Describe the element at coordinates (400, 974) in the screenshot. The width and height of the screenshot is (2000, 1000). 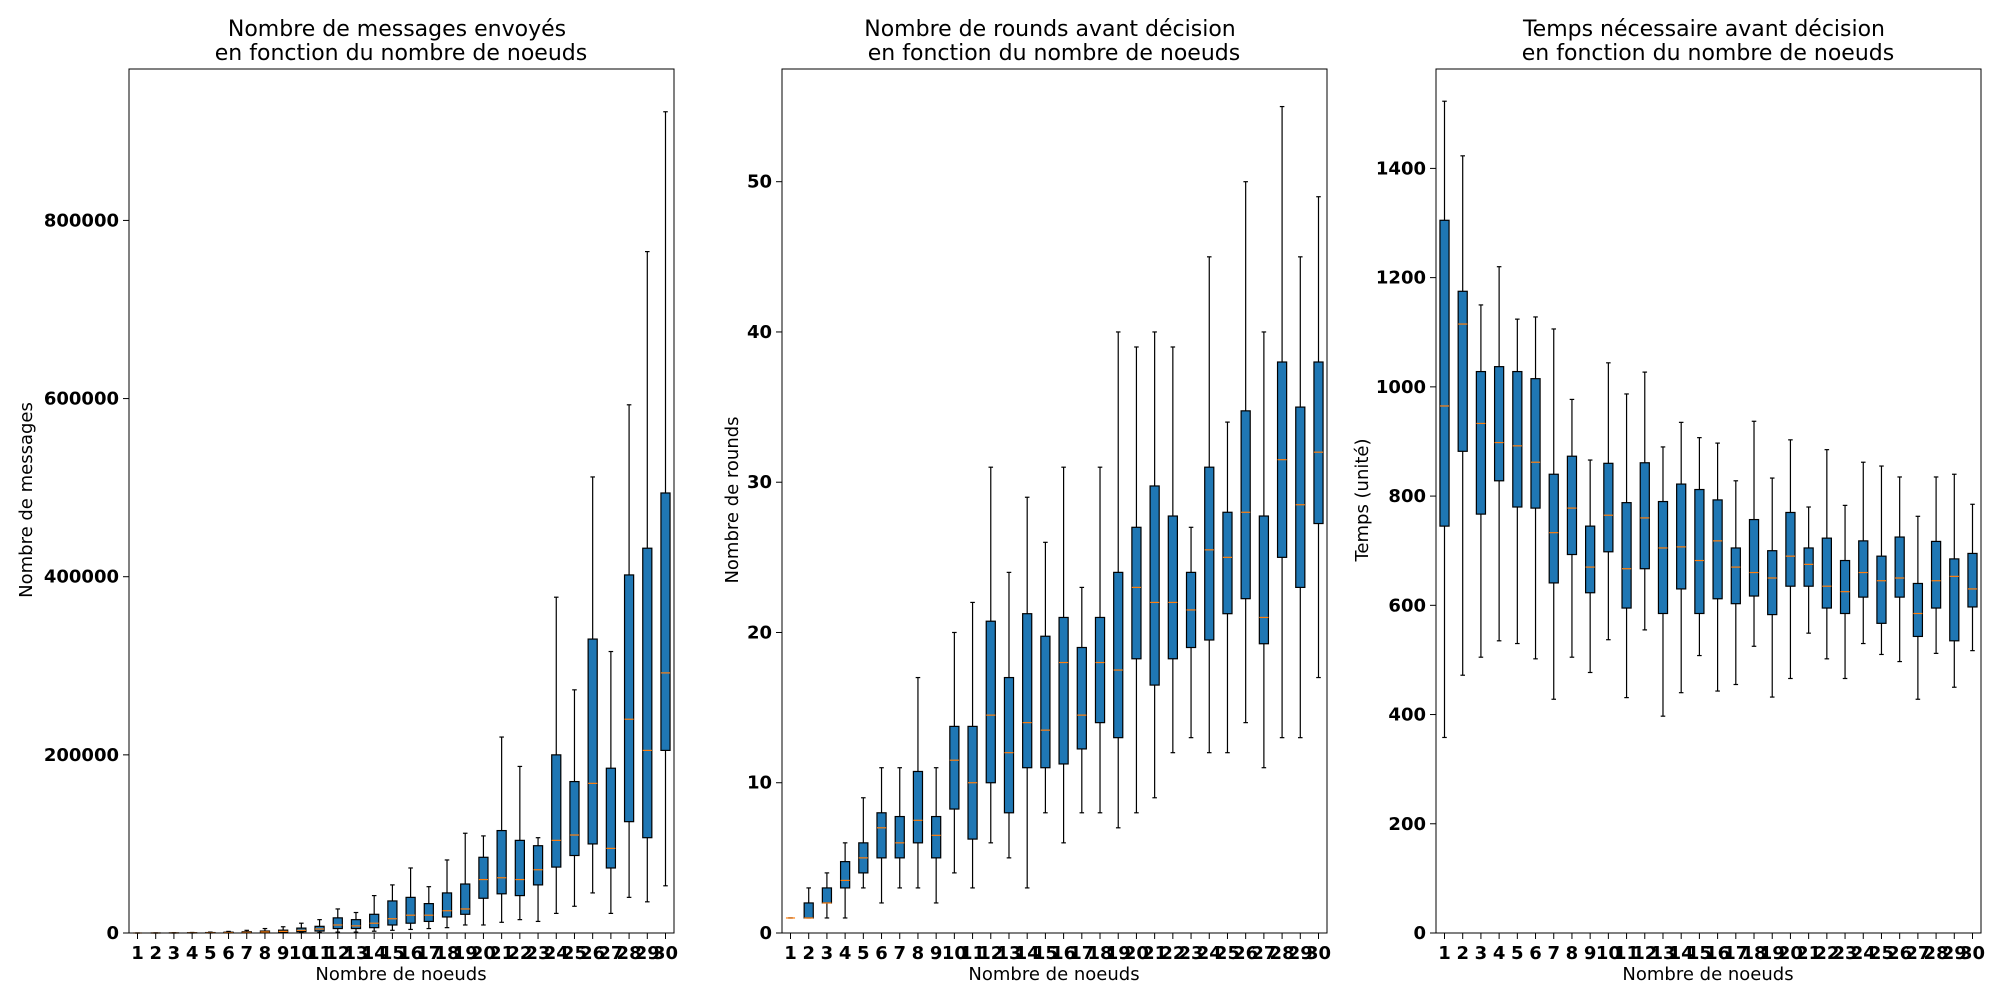
I see `x-axis-label: Nombre de noeuds` at that location.